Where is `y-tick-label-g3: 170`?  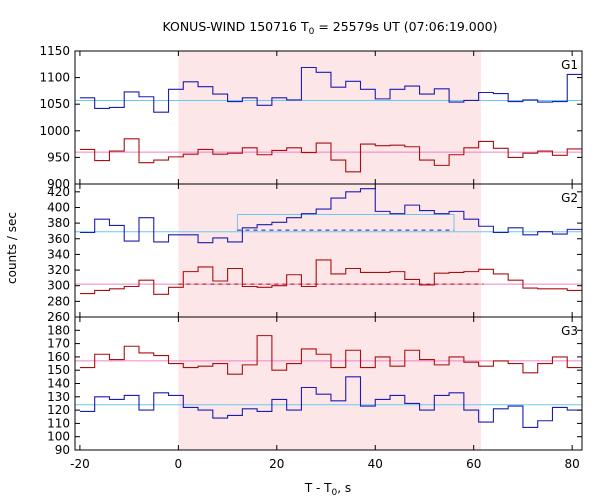 y-tick-label-g3: 170 is located at coordinates (58, 344).